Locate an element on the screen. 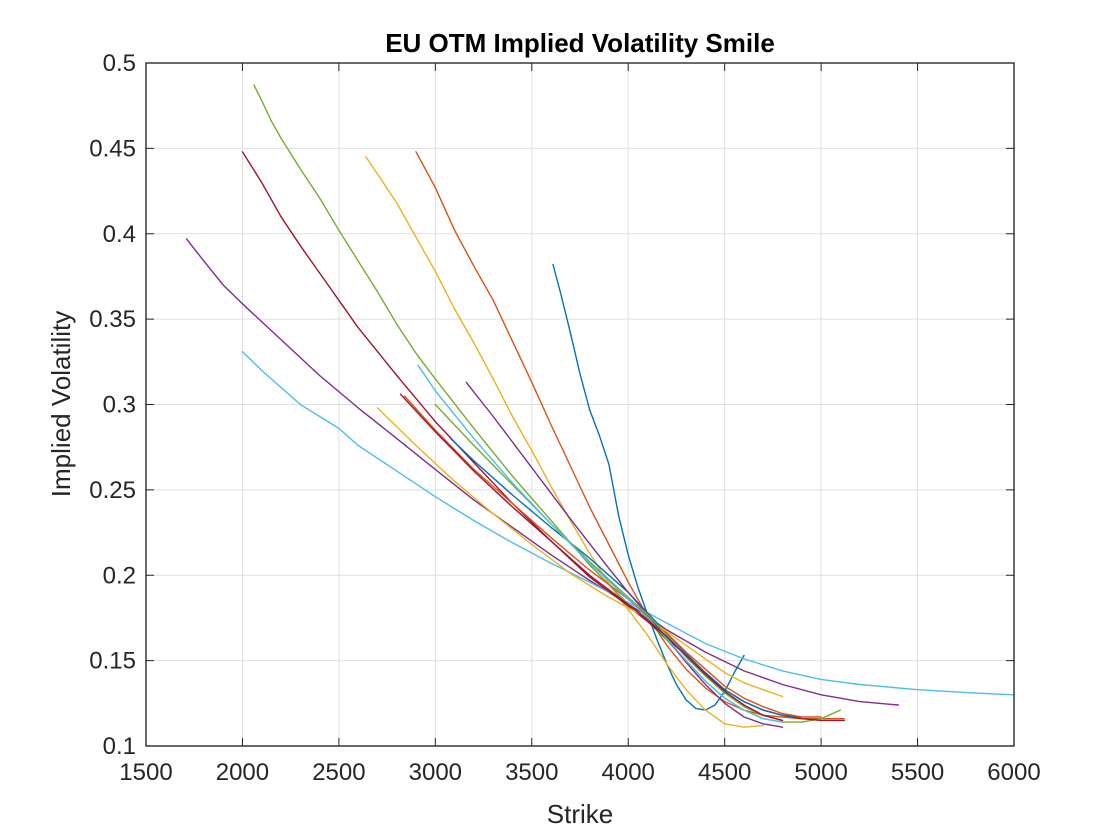 Image resolution: width=1120 pixels, height=840 pixels. chart-title: EU OTM Implied Volatility Smile is located at coordinates (580, 43).